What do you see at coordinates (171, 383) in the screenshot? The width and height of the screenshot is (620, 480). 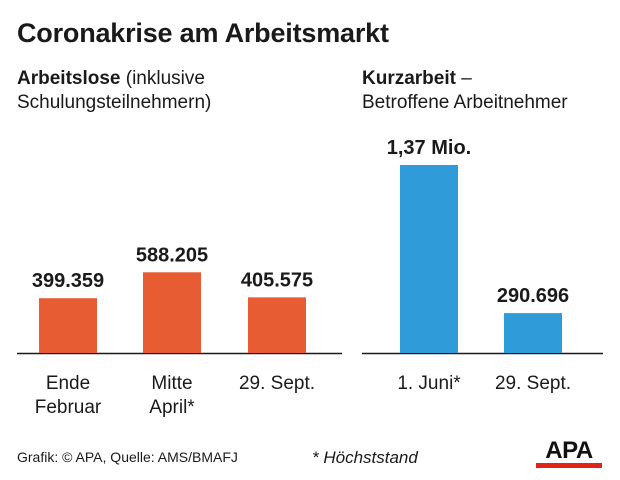 I see `category-label-arbeitslose-2-line1: Mitte` at bounding box center [171, 383].